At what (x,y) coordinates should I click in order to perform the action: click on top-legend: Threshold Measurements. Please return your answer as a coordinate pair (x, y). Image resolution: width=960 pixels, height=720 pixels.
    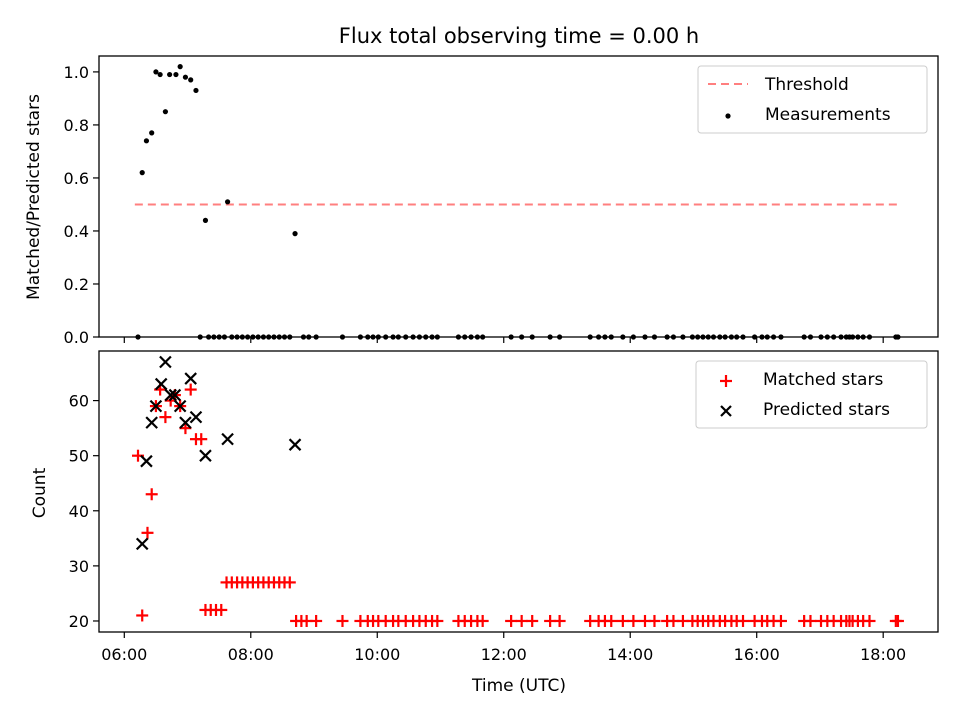
    Looking at the image, I should click on (812, 99).